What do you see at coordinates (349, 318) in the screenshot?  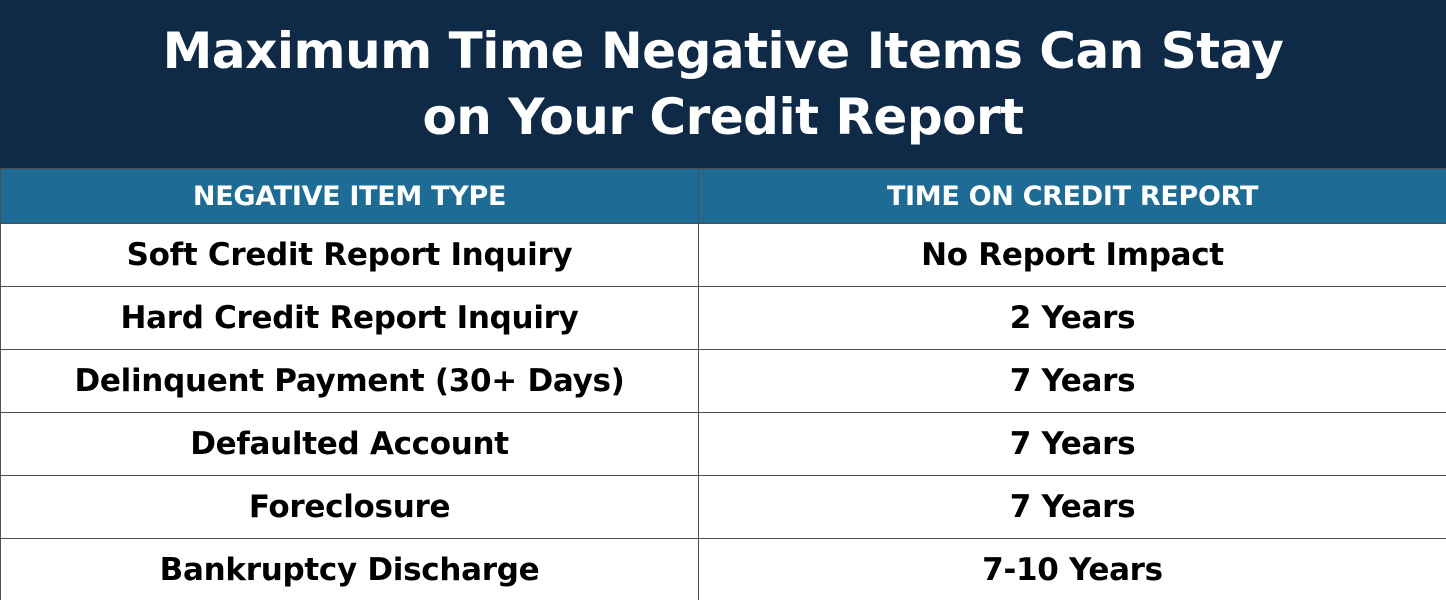 I see `item-type-cell: Hard Credit Report Inquiry` at bounding box center [349, 318].